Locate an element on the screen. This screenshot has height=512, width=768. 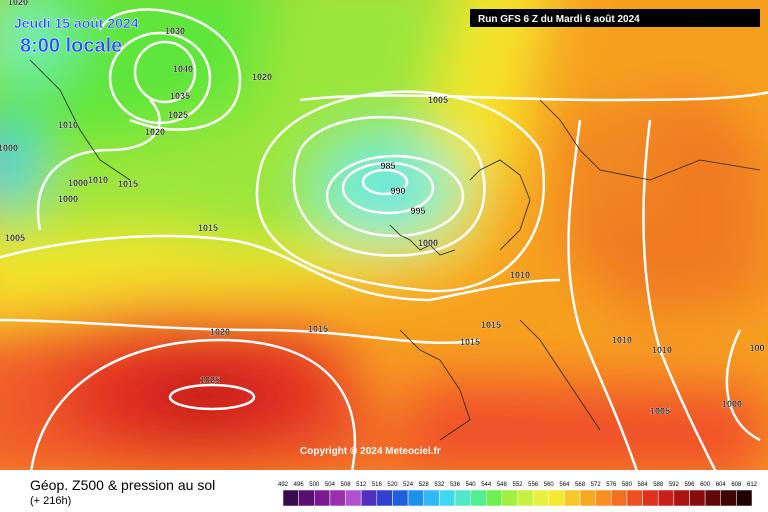
isobar-label: 1030 is located at coordinates (175, 31).